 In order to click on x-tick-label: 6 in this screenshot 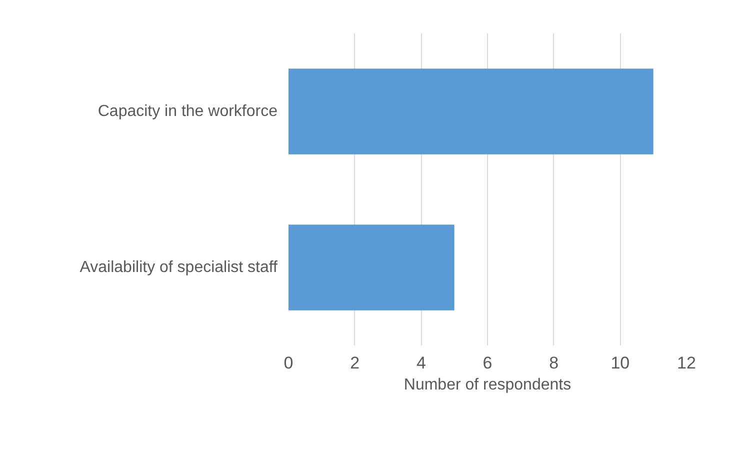, I will do `click(487, 363)`.